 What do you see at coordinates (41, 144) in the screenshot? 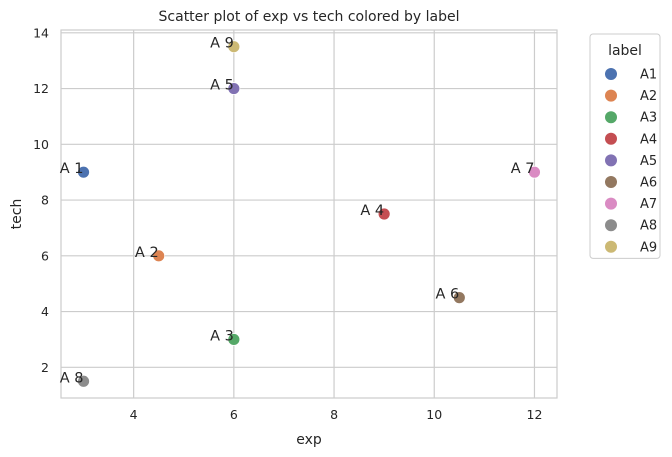
I see `y-tick-label: 10` at bounding box center [41, 144].